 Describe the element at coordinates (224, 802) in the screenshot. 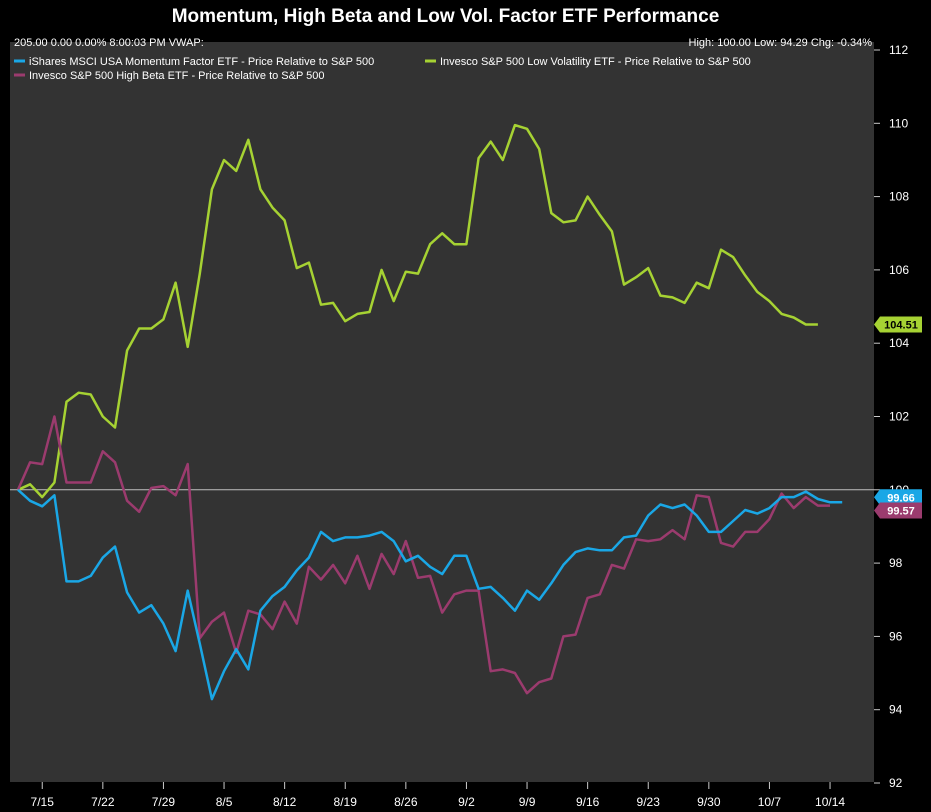

I see `x-tick-label: 8/5` at that location.